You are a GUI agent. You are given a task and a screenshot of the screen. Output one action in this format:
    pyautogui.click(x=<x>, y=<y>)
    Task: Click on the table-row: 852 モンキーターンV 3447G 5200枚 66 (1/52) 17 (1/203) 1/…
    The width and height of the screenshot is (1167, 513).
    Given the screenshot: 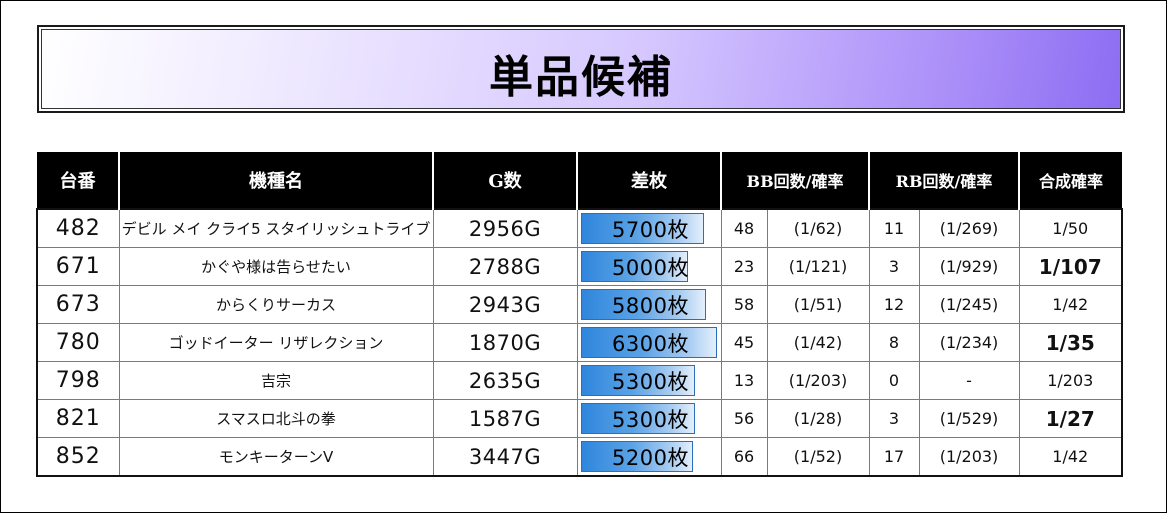 What is the action you would take?
    pyautogui.click(x=580, y=457)
    